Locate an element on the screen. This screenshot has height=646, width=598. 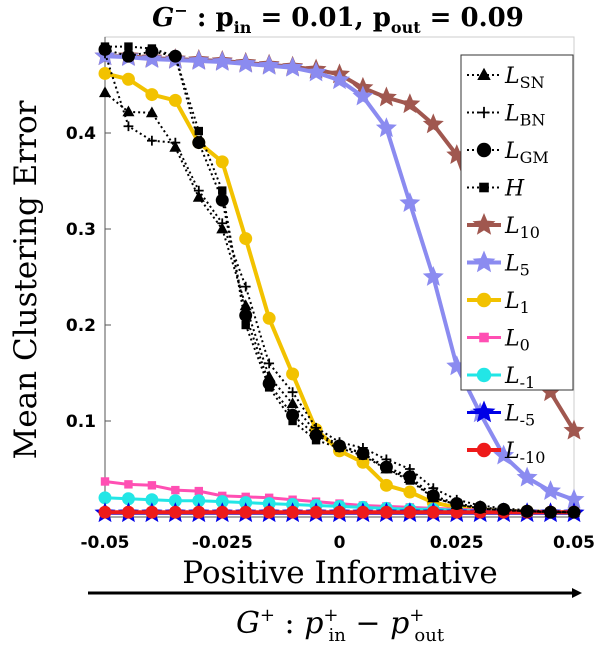
legend-label: L-1 is located at coordinates (519, 378).